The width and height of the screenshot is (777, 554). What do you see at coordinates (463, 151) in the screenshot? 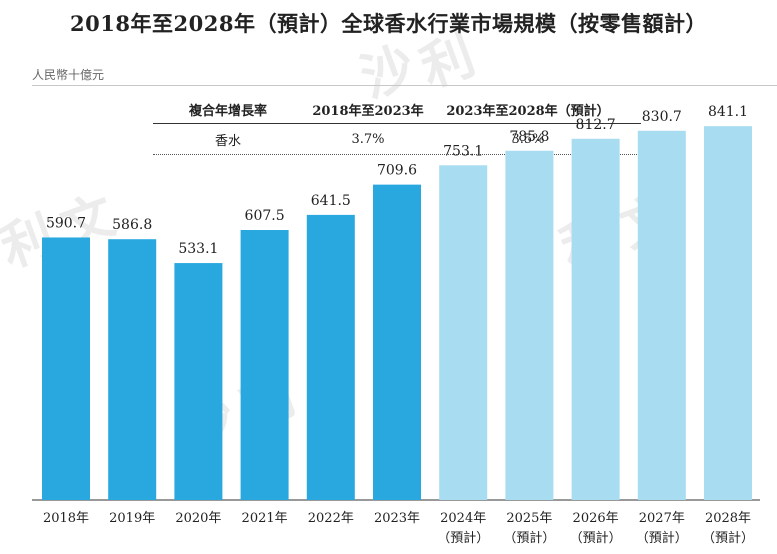
I see `value-label: 753.1` at bounding box center [463, 151].